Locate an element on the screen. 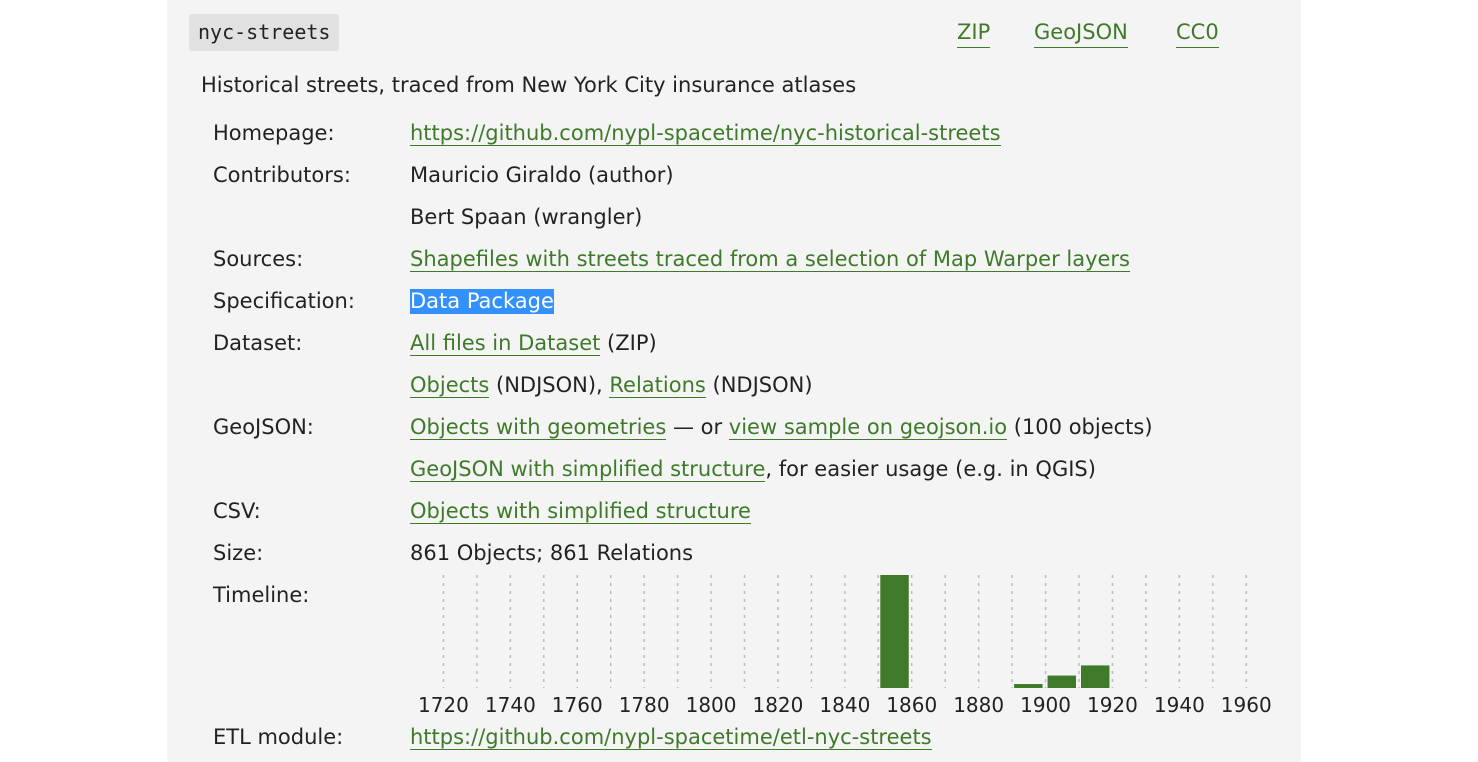 The image size is (1478, 762). objects-format: (NDJSON), is located at coordinates (549, 385).